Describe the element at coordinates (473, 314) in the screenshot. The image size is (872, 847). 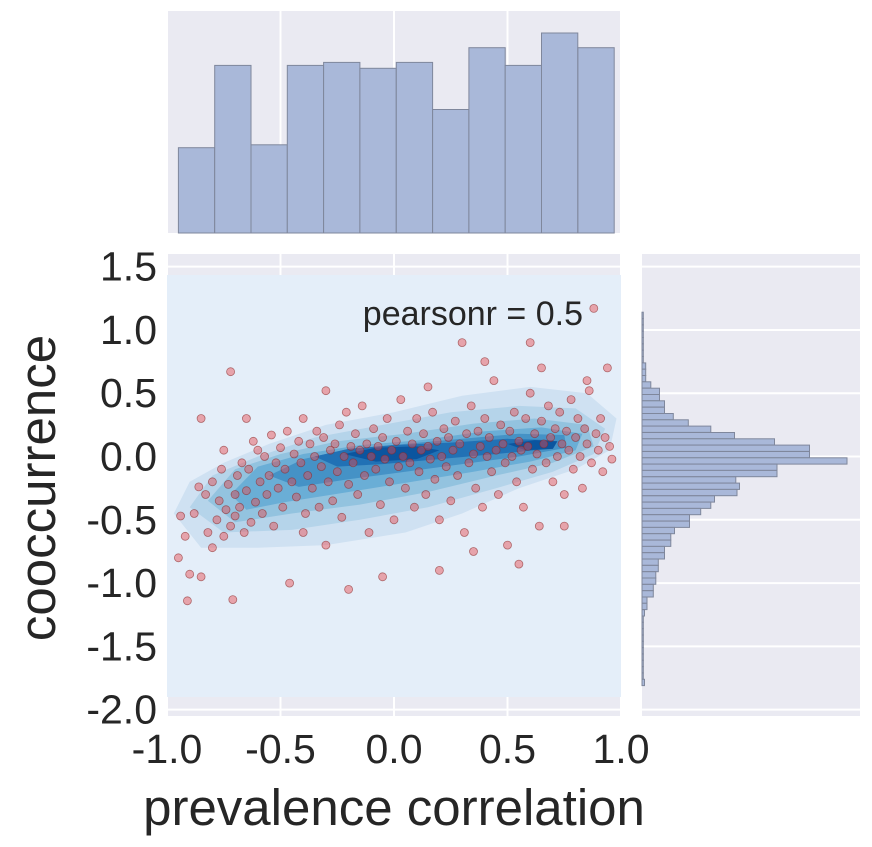
I see `pearsonr-annotation: pearsonr = 0.5` at that location.